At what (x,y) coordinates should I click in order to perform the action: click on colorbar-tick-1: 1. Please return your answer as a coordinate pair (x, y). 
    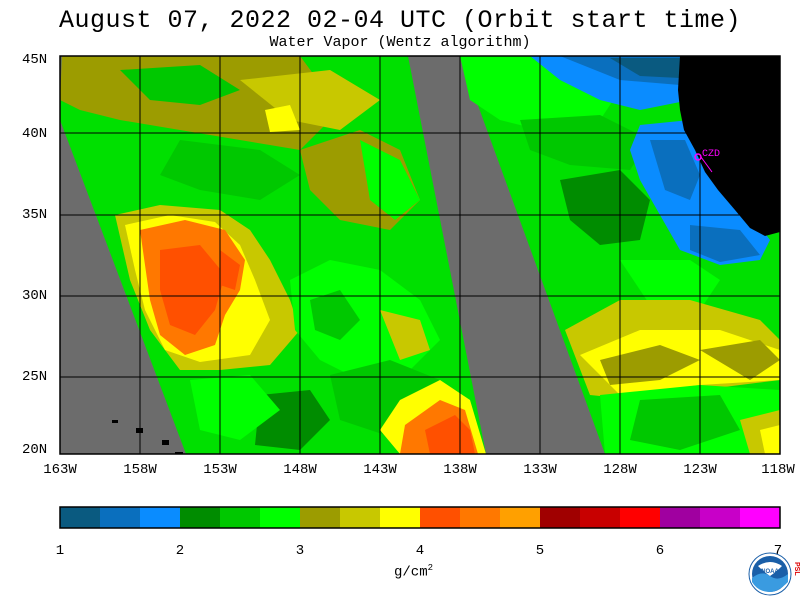
    Looking at the image, I should click on (60, 551).